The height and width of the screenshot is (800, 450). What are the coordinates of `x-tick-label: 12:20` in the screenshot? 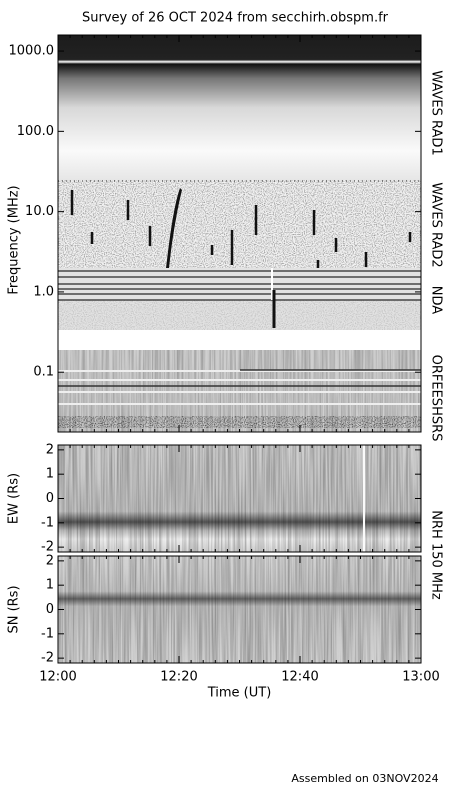 It's located at (178, 677).